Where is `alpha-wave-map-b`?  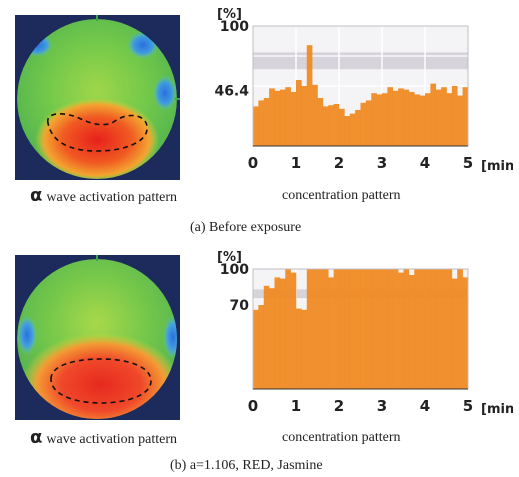
alpha-wave-map-b is located at coordinates (97, 337).